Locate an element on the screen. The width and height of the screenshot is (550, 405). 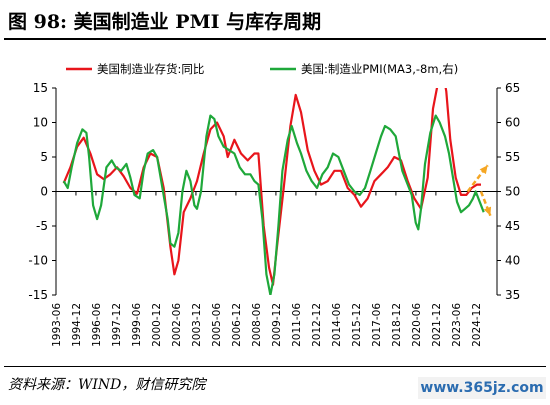
y-right-tick-label: 45 is located at coordinates (512, 226).